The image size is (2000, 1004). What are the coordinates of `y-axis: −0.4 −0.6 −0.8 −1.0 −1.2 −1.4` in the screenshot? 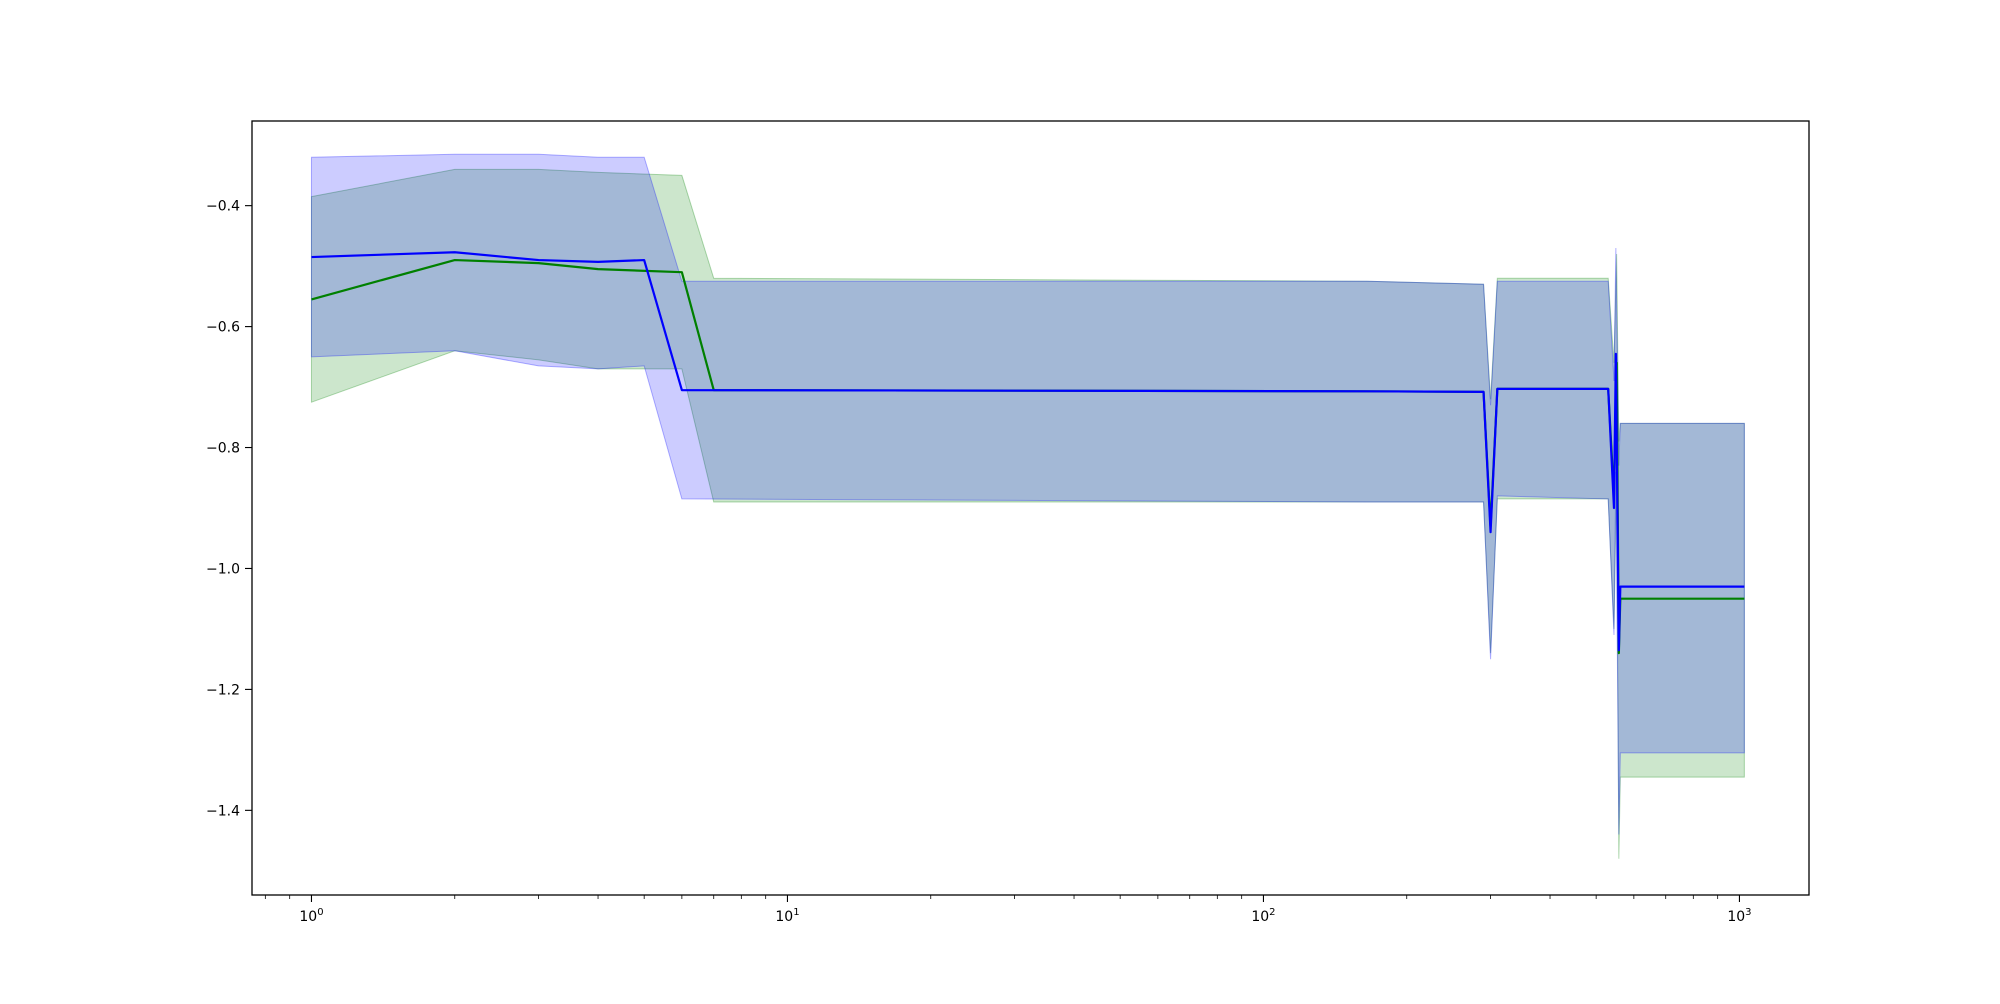 It's located at (229, 509).